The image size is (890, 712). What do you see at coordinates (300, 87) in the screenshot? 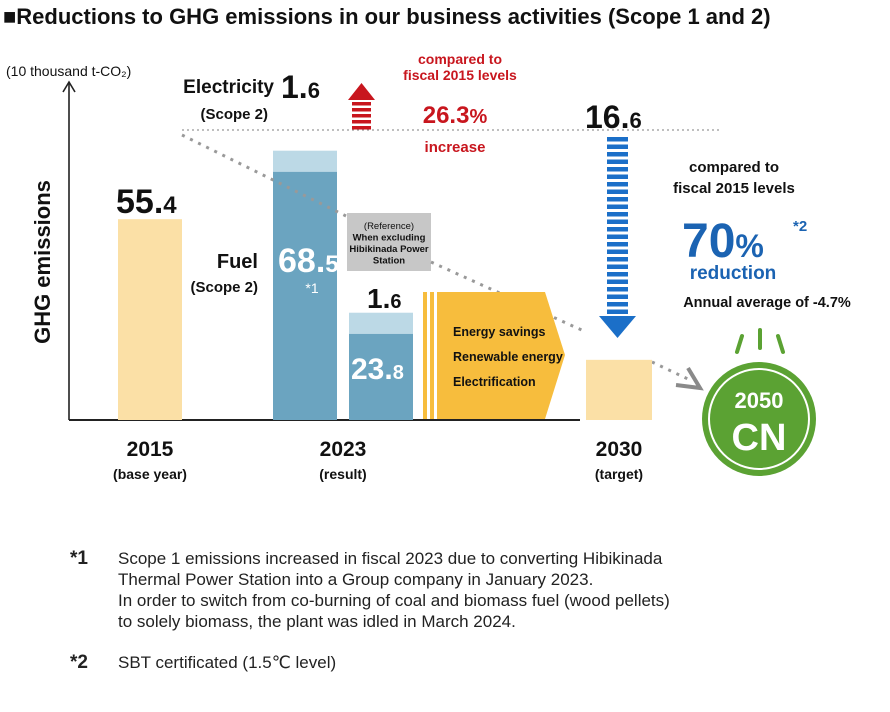
I see `bar-label-2023-electricity: 1.6` at bounding box center [300, 87].